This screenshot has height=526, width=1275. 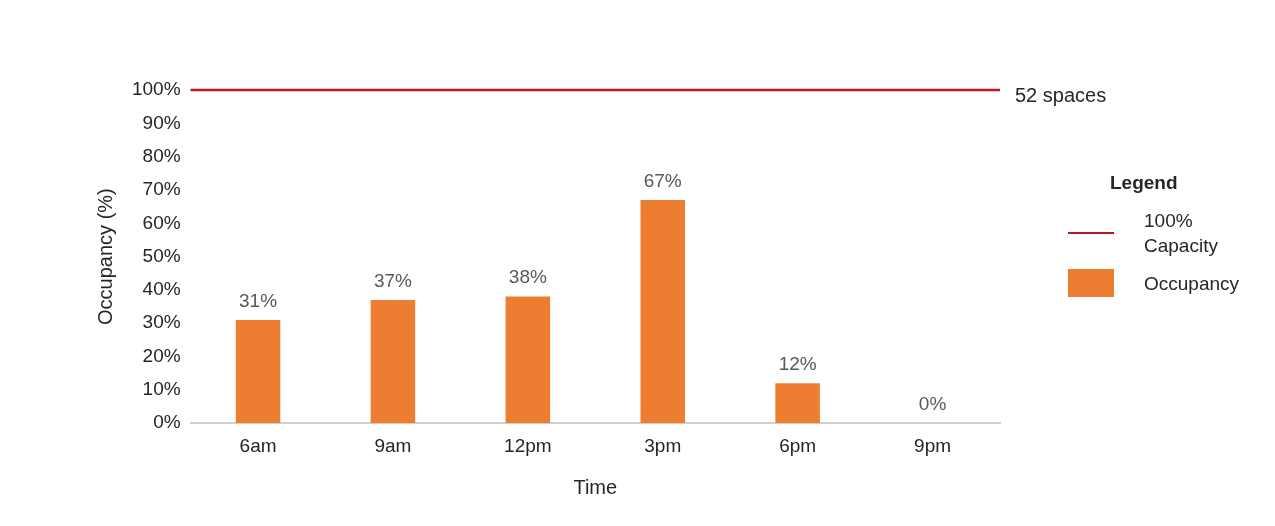 What do you see at coordinates (1192, 283) in the screenshot?
I see `legend-label: Occupancy` at bounding box center [1192, 283].